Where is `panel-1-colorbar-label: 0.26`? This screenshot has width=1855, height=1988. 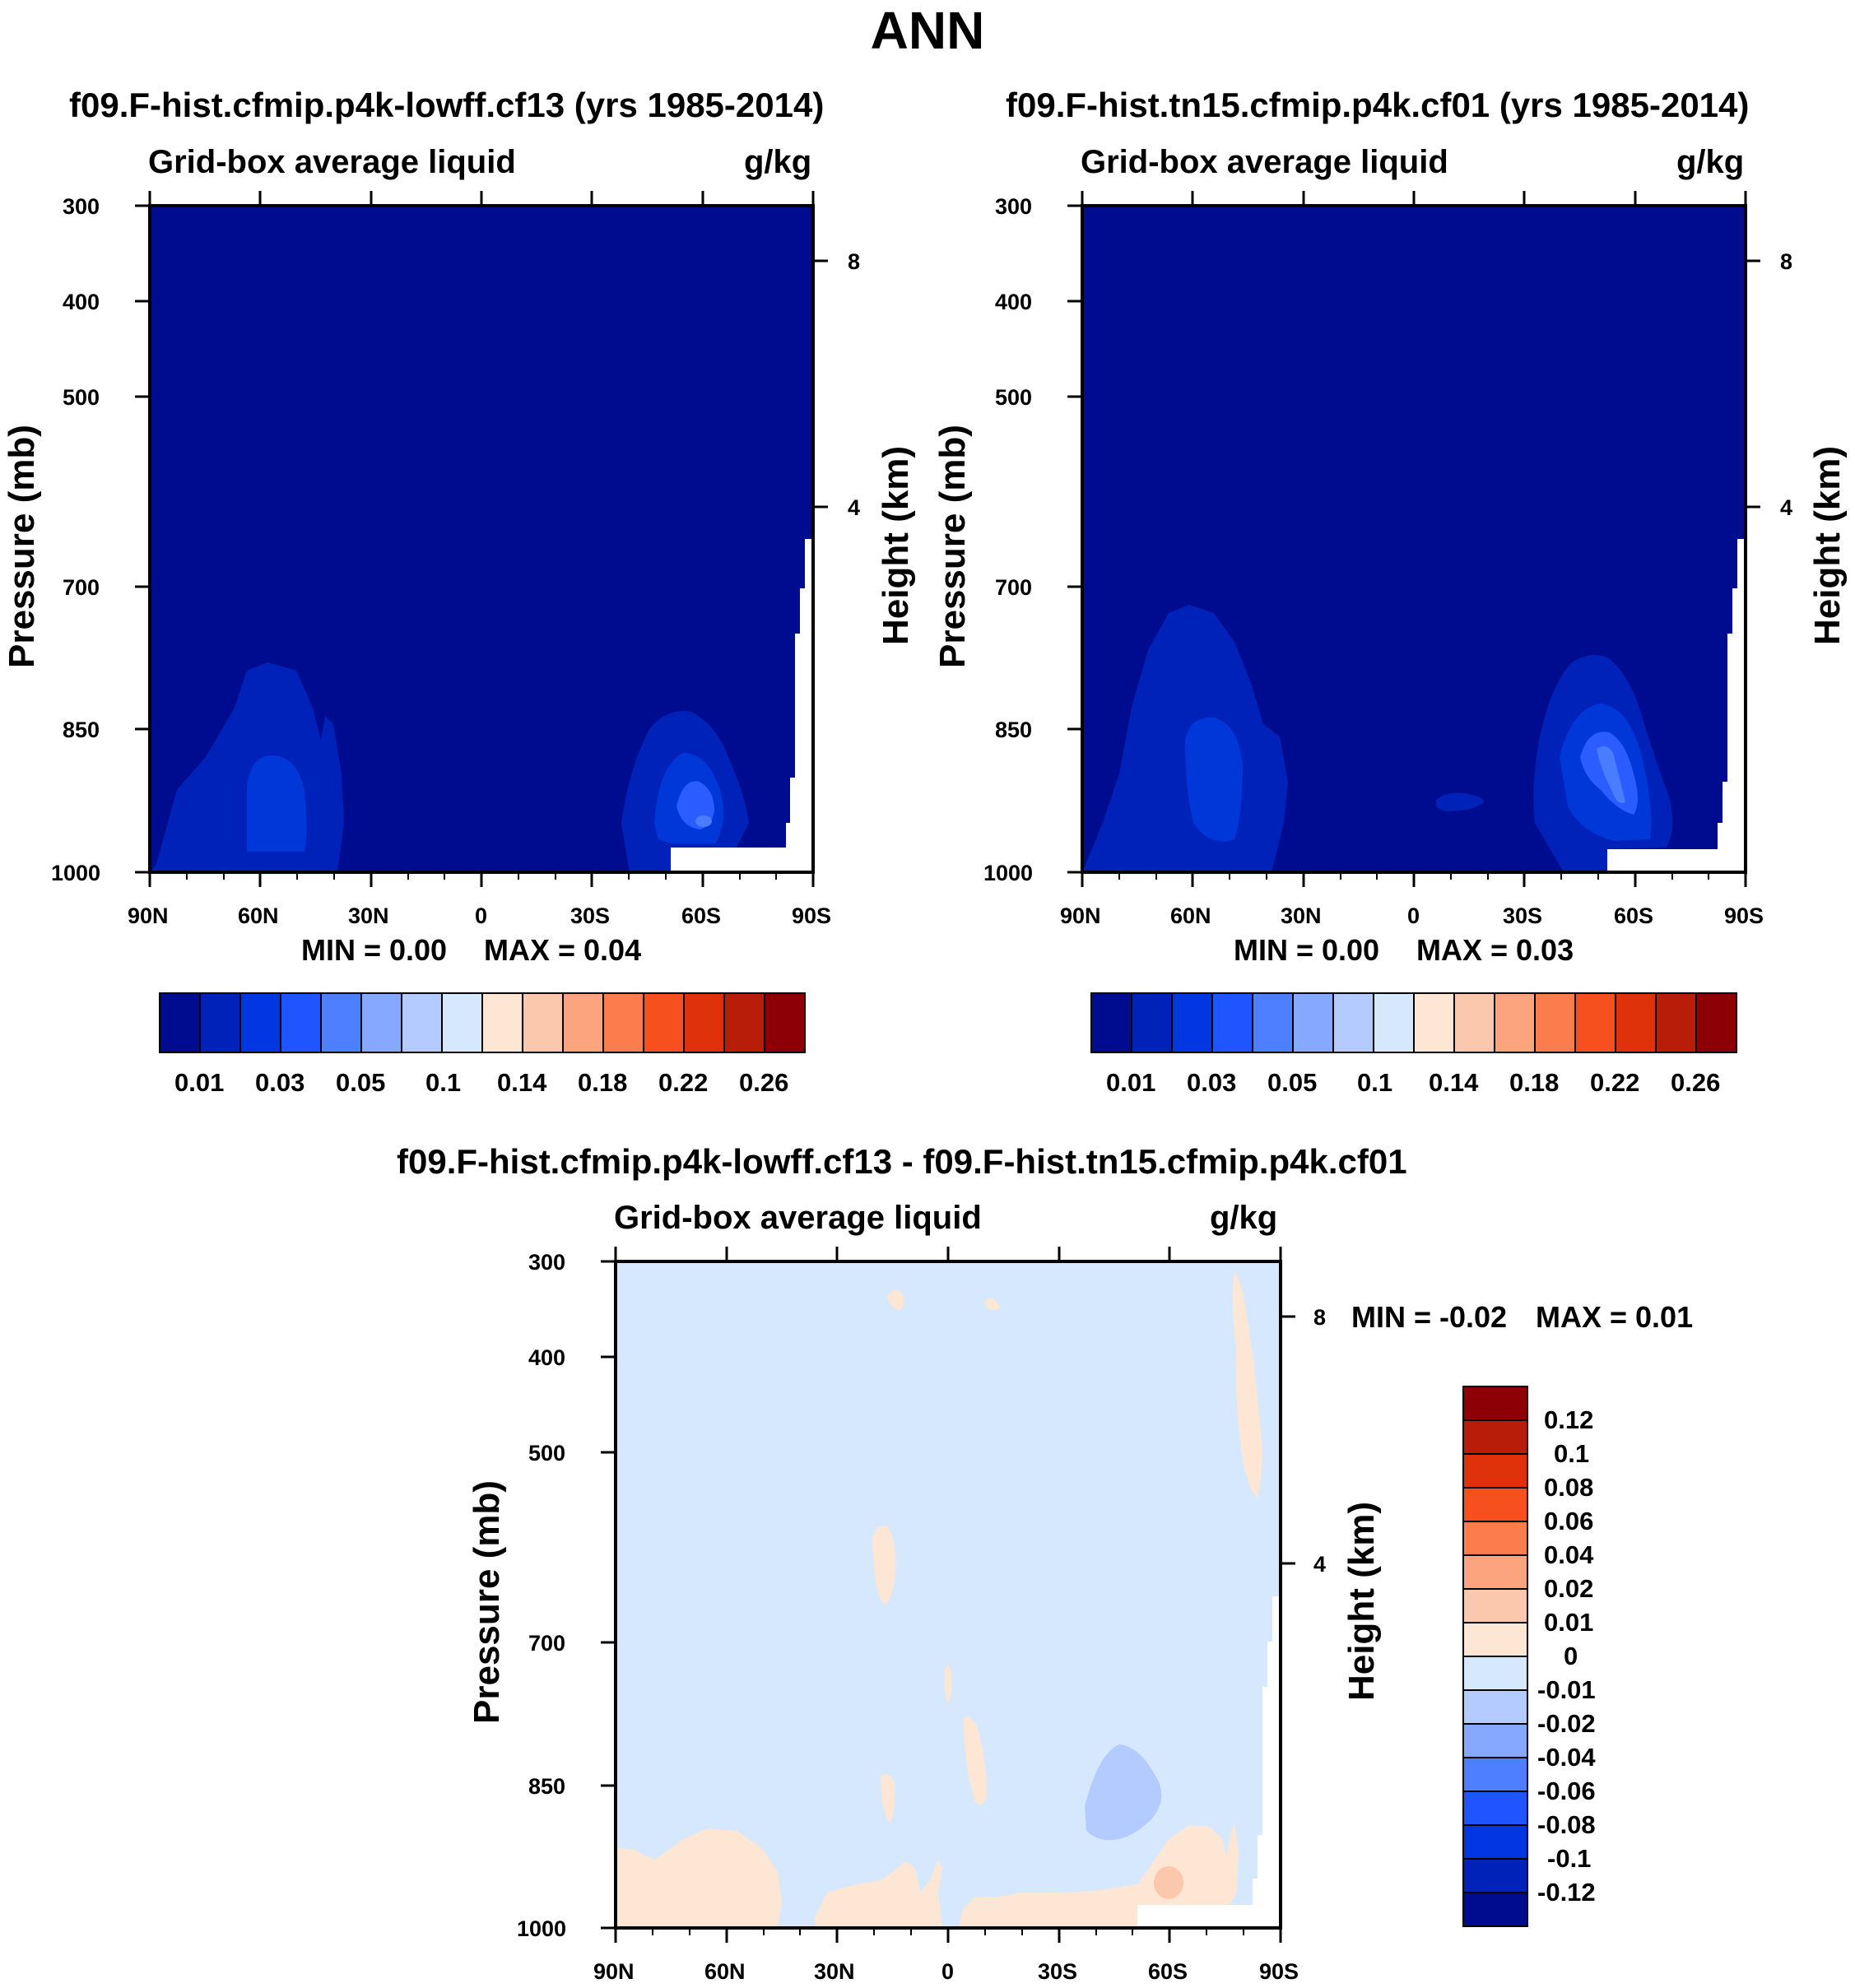 panel-1-colorbar-label: 0.26 is located at coordinates (764, 1082).